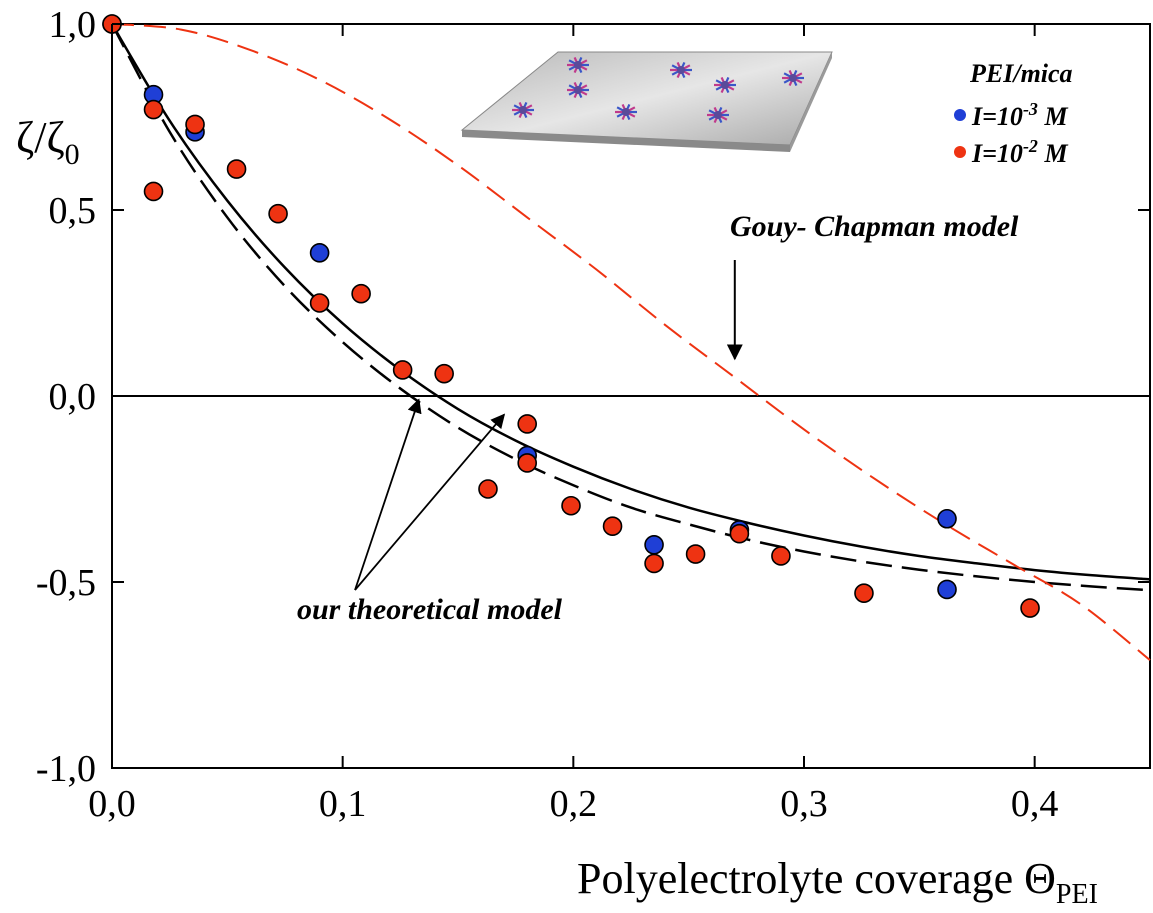 The height and width of the screenshot is (913, 1153). Describe the element at coordinates (1035, 804) in the screenshot. I see `x-tick-label: 0,4` at that location.